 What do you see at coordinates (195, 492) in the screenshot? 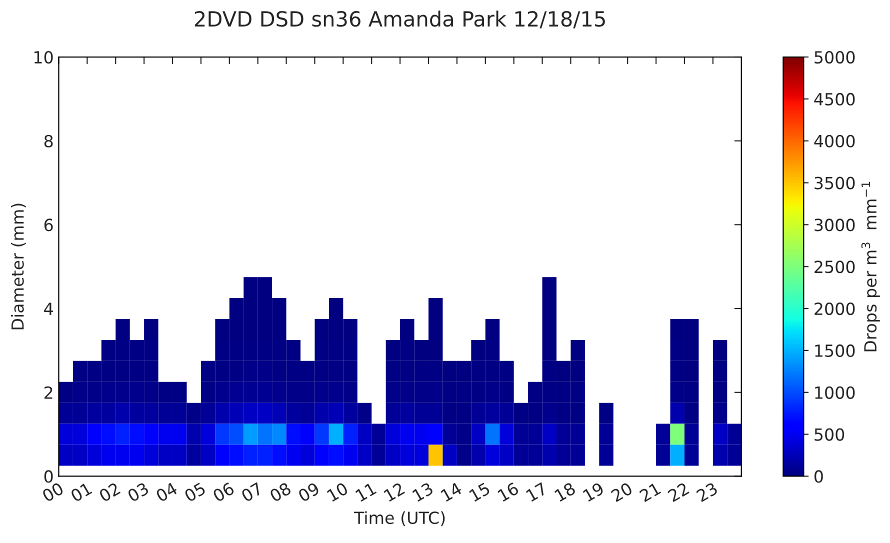
I see `x-tick-label: 05` at bounding box center [195, 492].